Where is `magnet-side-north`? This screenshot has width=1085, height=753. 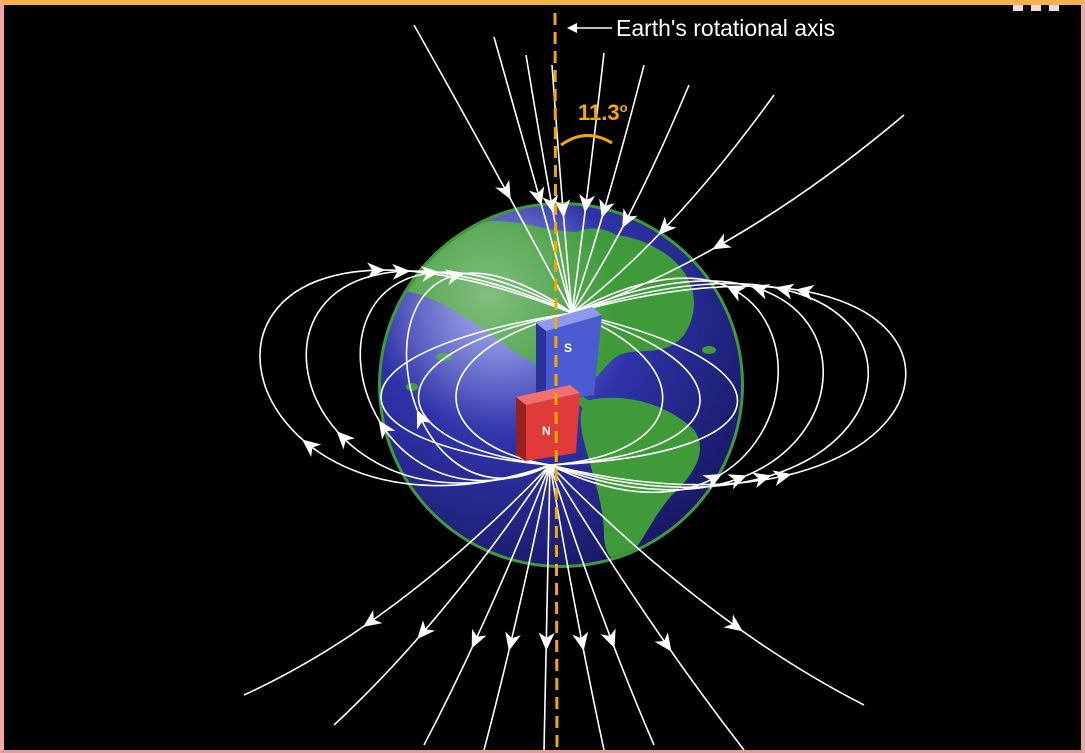
magnet-side-north is located at coordinates (521, 429).